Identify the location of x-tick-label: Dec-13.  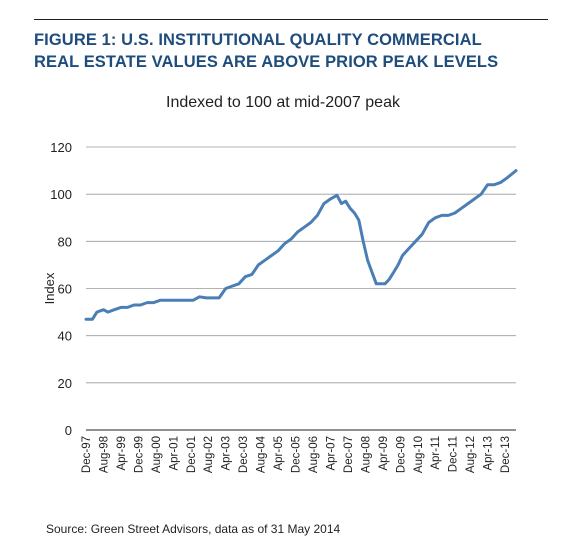
(506, 454).